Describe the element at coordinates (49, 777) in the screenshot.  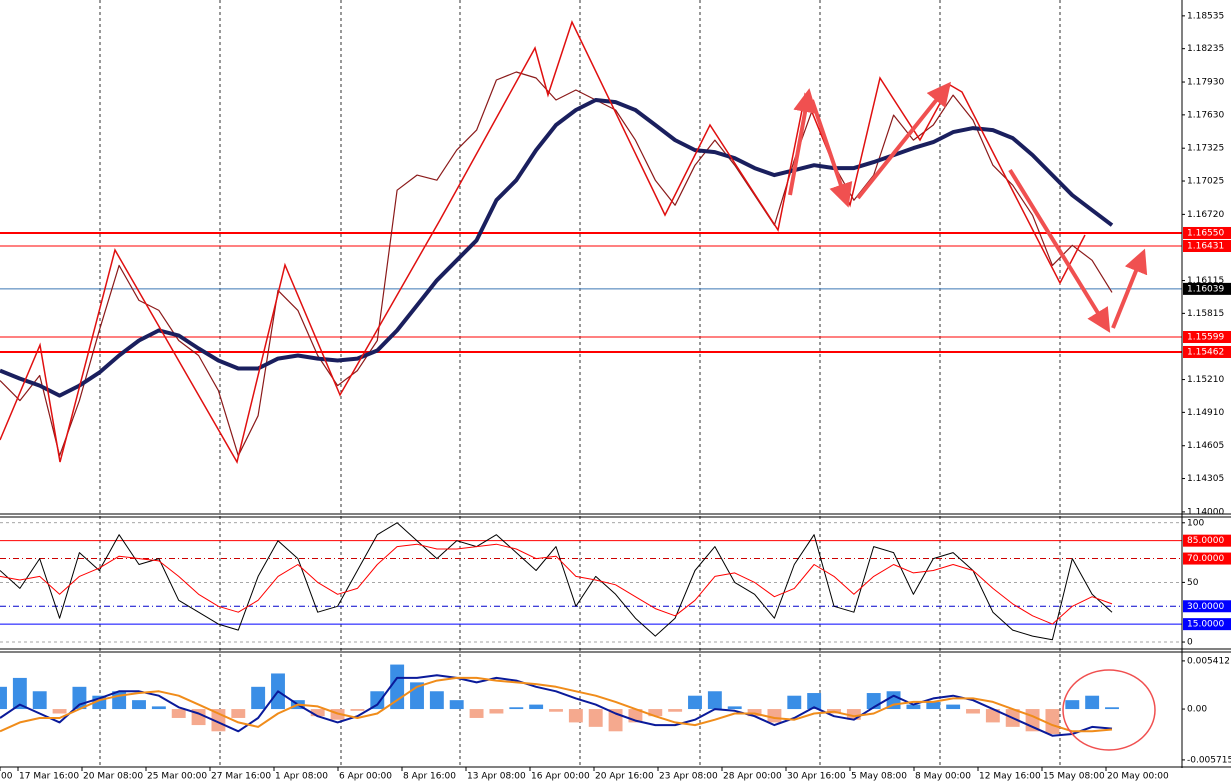
I see `x-tick-label: 17 Mar 16:00` at that location.